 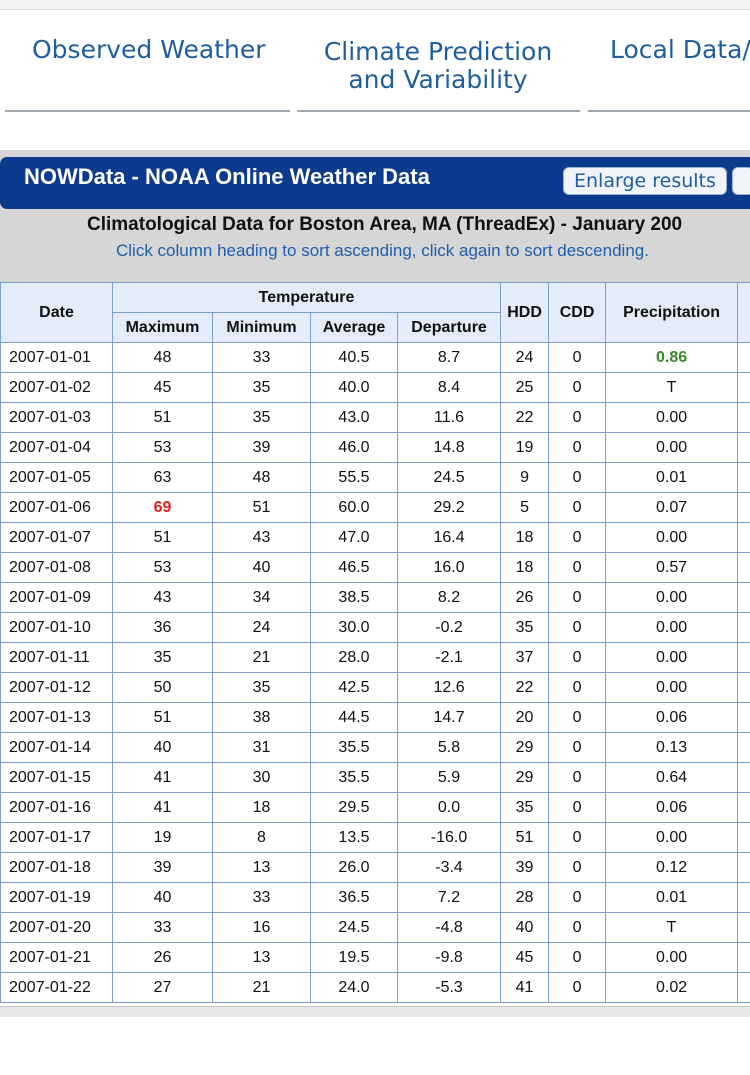 What do you see at coordinates (56, 387) in the screenshot?
I see `date-cell: 2007-01-02` at bounding box center [56, 387].